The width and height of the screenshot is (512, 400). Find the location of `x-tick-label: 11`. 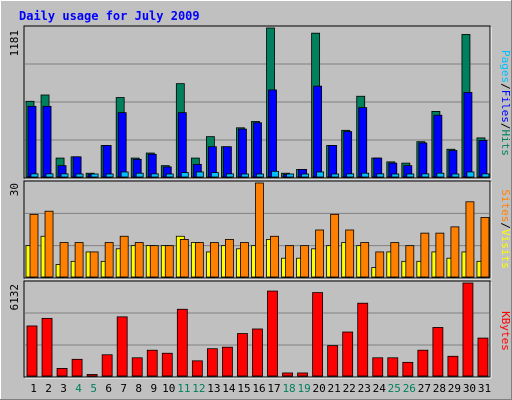

x-tick-label: 11 is located at coordinates (183, 388).